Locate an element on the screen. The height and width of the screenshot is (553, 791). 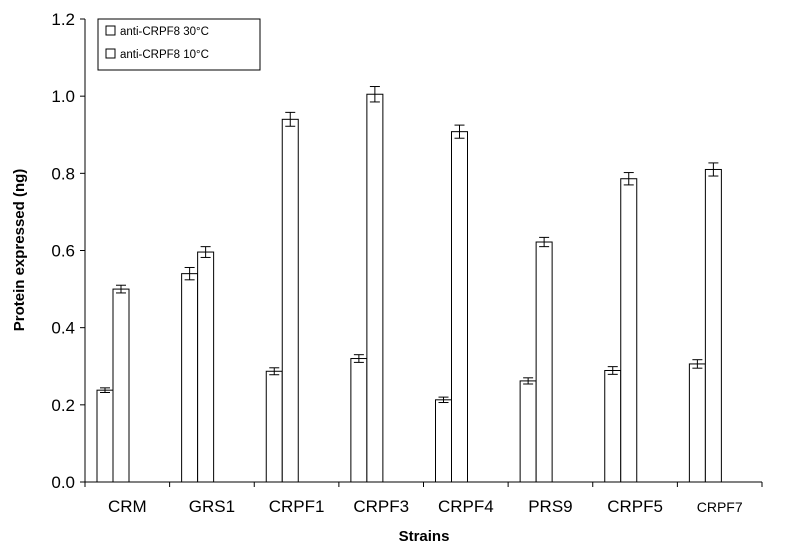
legend-box is located at coordinates (179, 44).